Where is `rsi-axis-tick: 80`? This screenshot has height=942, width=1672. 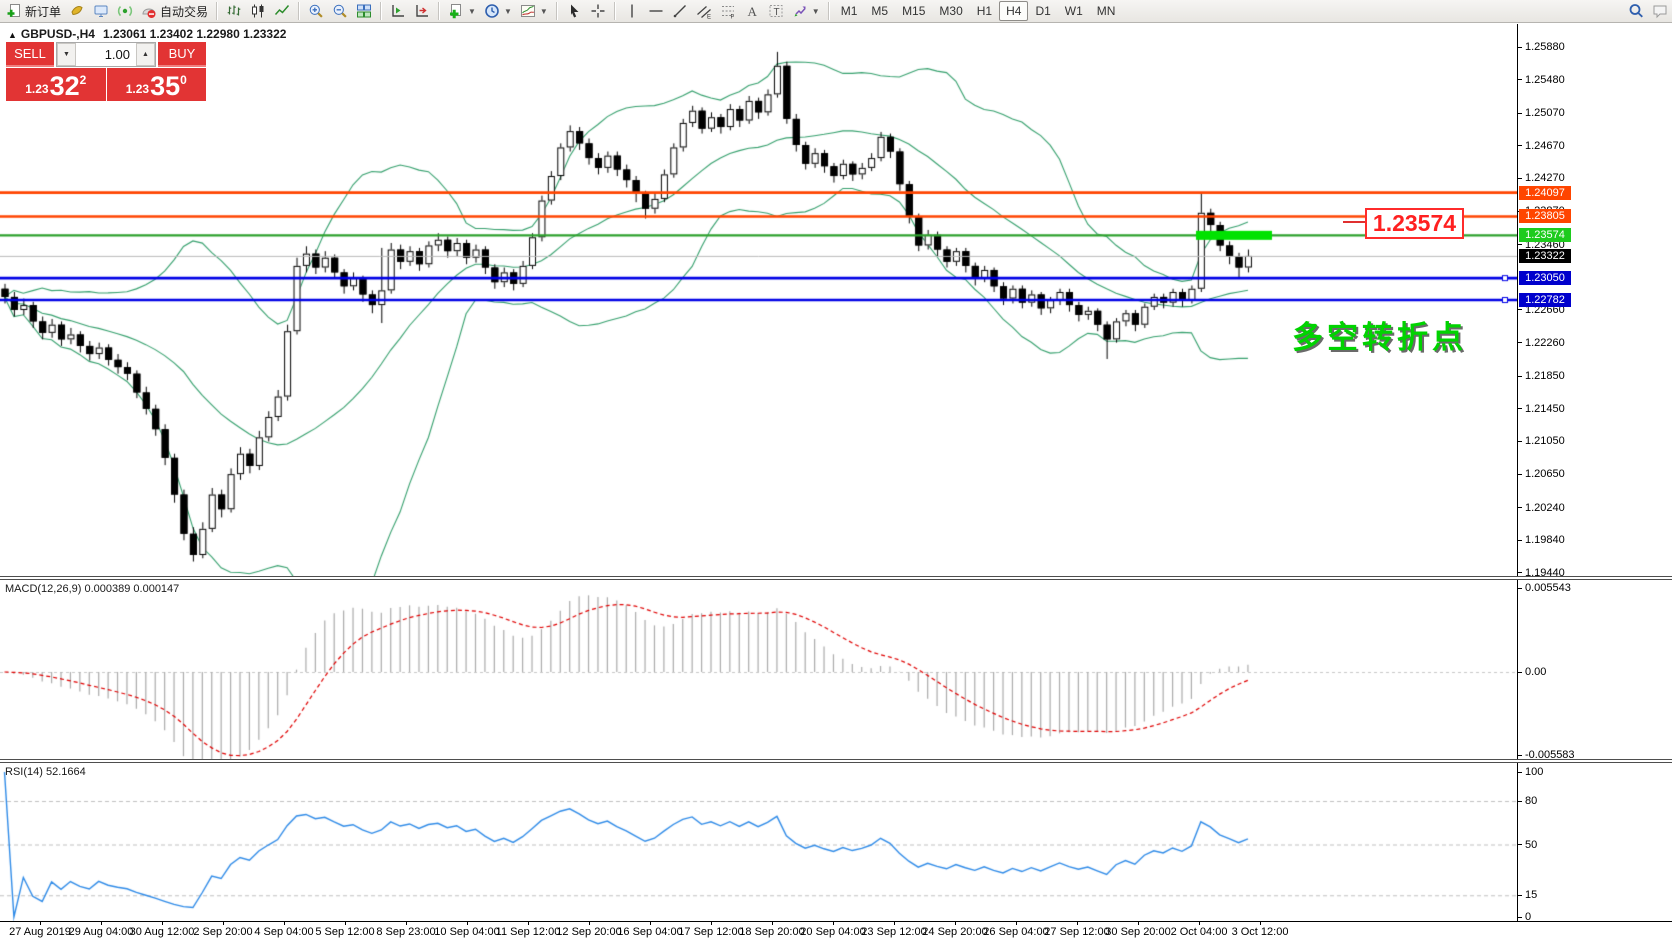
rsi-axis-tick: 80 is located at coordinates (1527, 801).